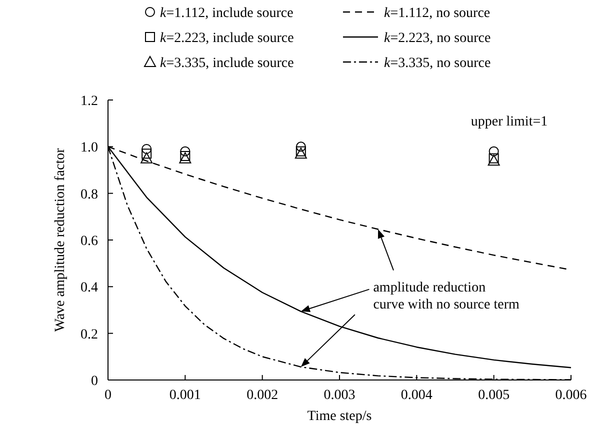 The height and width of the screenshot is (427, 592). I want to click on y-tick-label: 0.8, so click(89, 194).